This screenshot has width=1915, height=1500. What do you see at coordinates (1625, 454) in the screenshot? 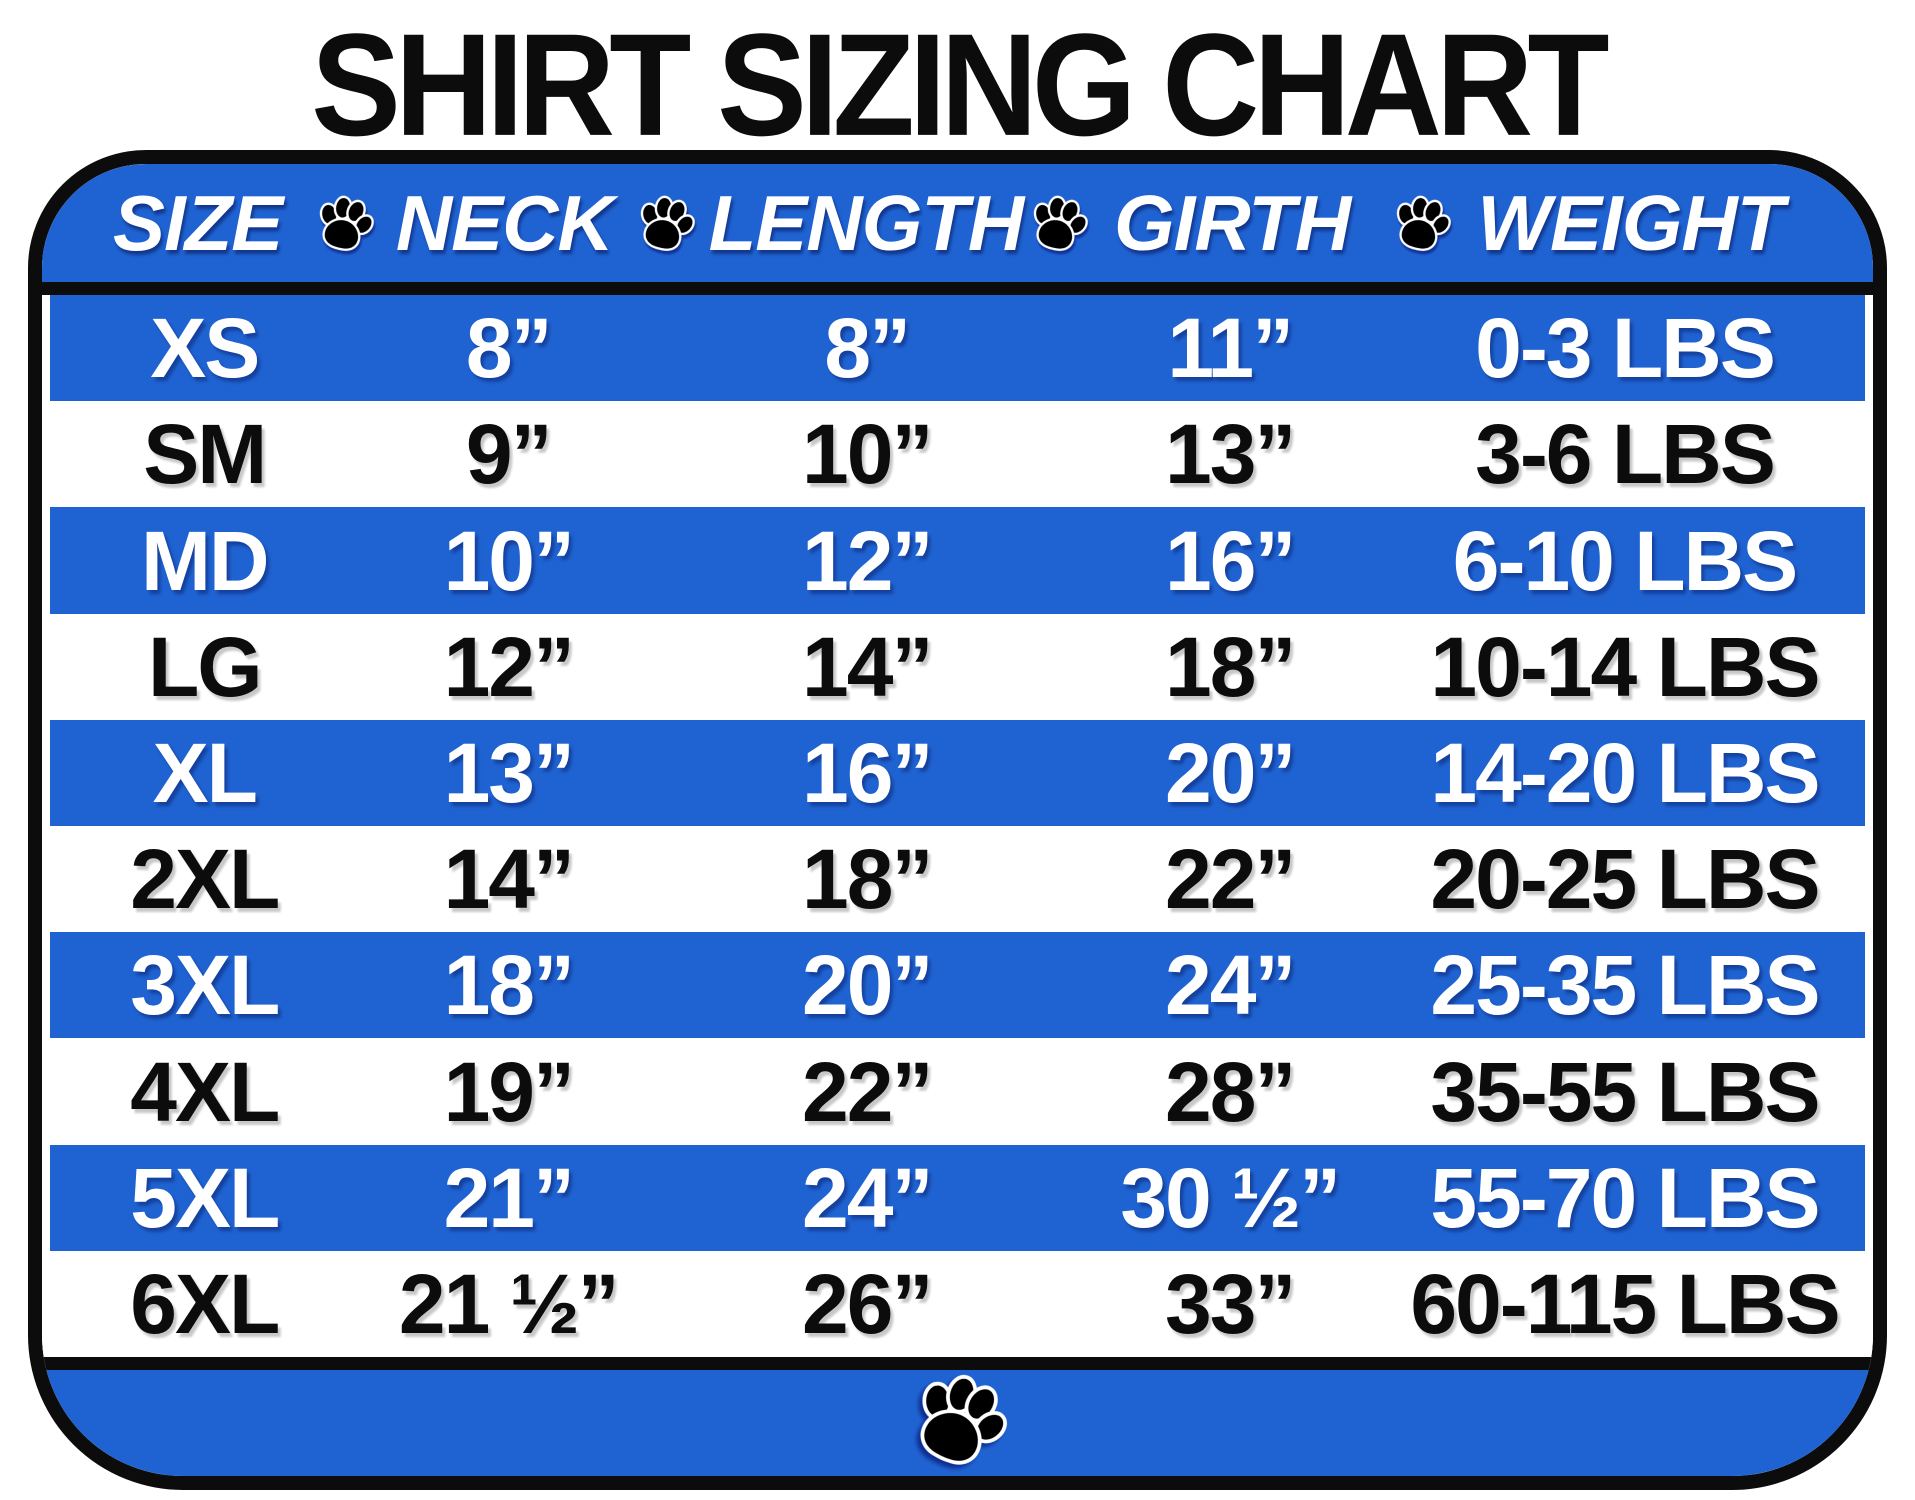
I see `cell-weight: 3-6 LBS` at bounding box center [1625, 454].